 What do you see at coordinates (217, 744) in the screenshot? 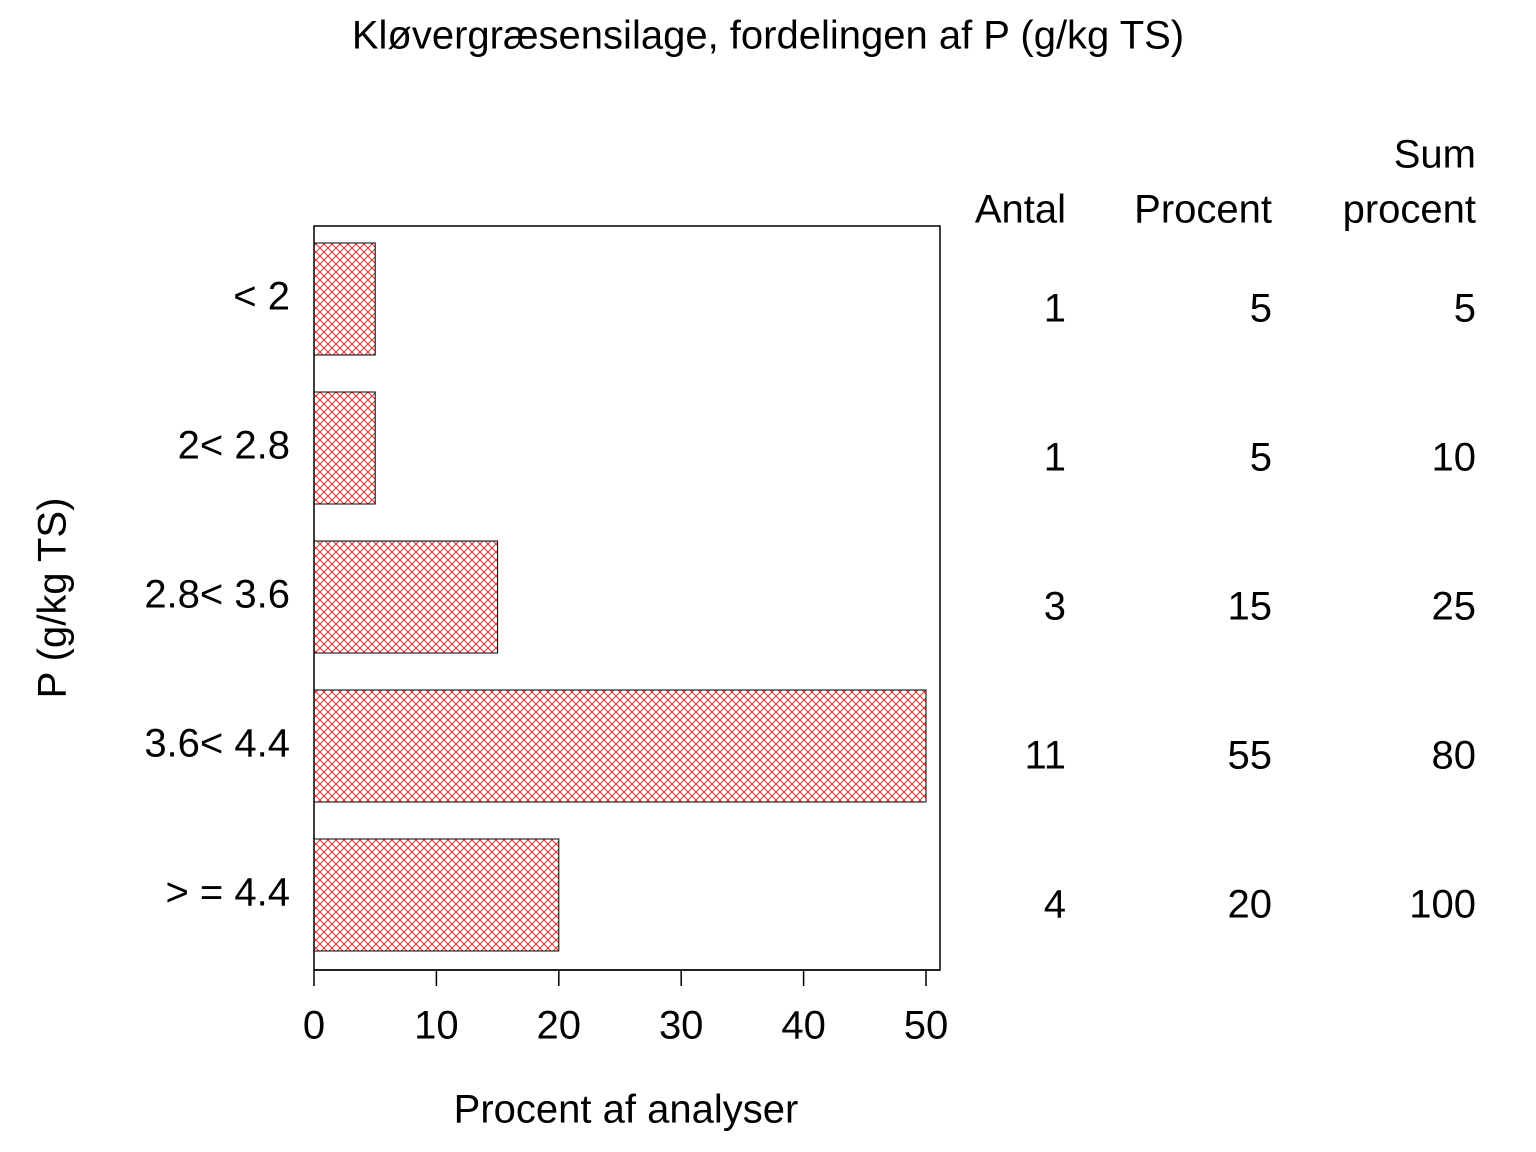
I see `y-tick-label: 3.6< 4.4` at bounding box center [217, 744].